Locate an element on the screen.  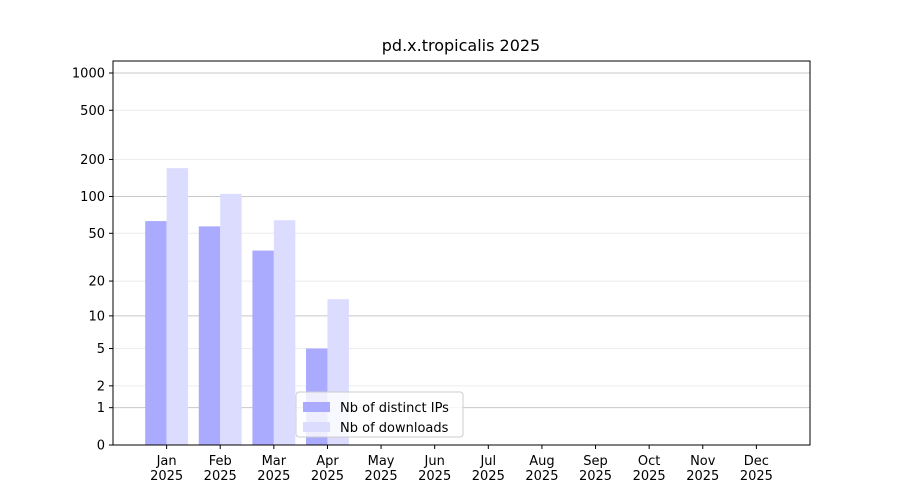
x-tick-label: Nov 2025 is located at coordinates (702, 469).